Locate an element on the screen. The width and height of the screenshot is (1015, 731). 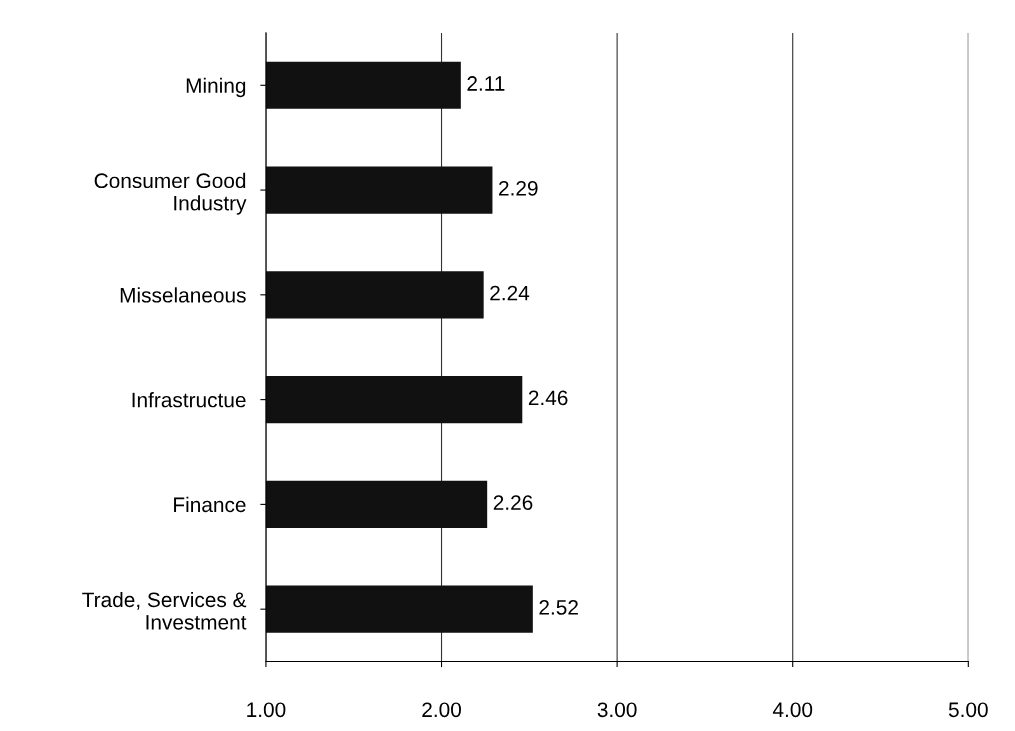
x-tick-label: 3.00 is located at coordinates (617, 710).